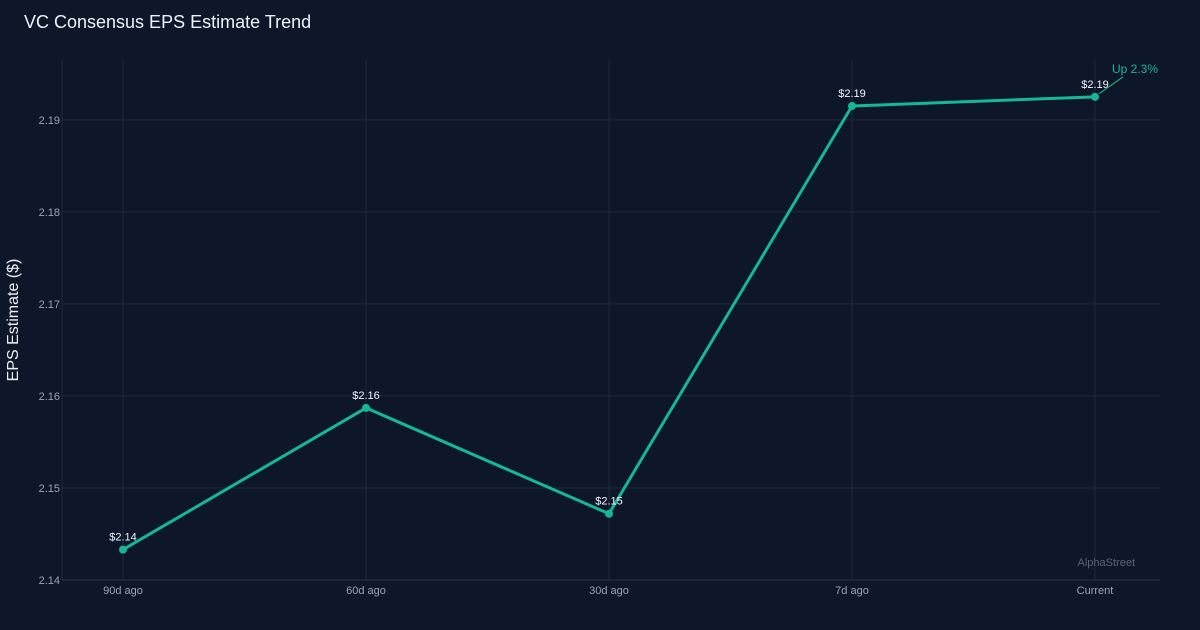 The width and height of the screenshot is (1200, 630). I want to click on data-label: $2.16, so click(366, 396).